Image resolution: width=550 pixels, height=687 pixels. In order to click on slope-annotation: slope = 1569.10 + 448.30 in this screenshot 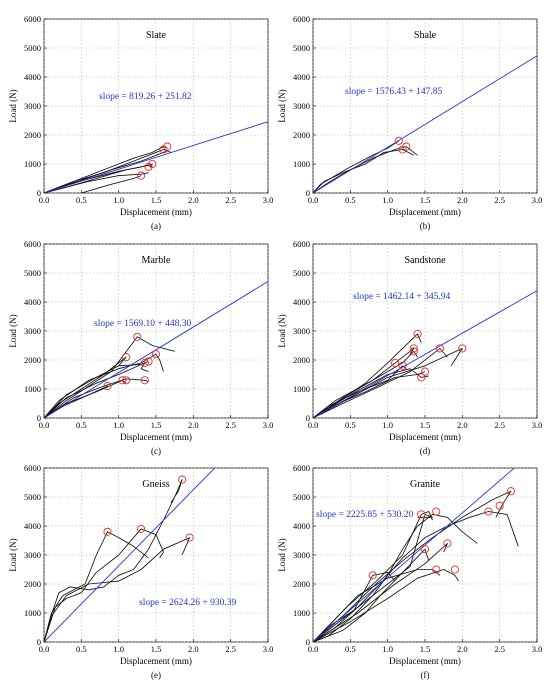, I will do `click(143, 324)`.